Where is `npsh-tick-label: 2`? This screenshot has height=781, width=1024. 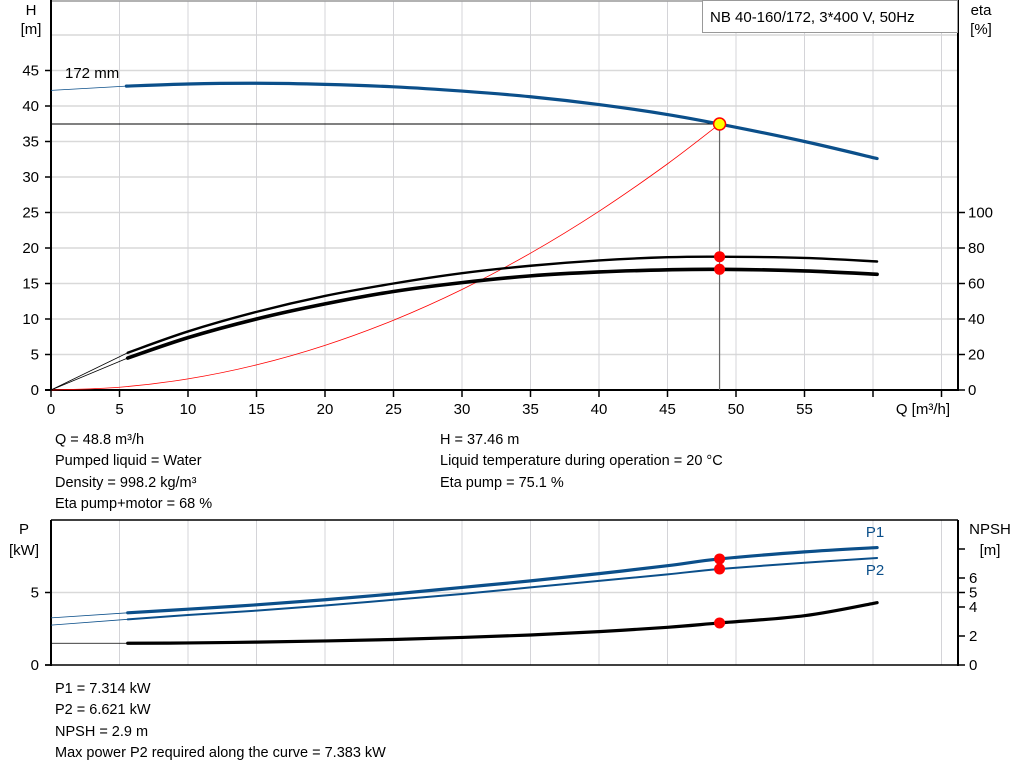 npsh-tick-label: 2 is located at coordinates (973, 636).